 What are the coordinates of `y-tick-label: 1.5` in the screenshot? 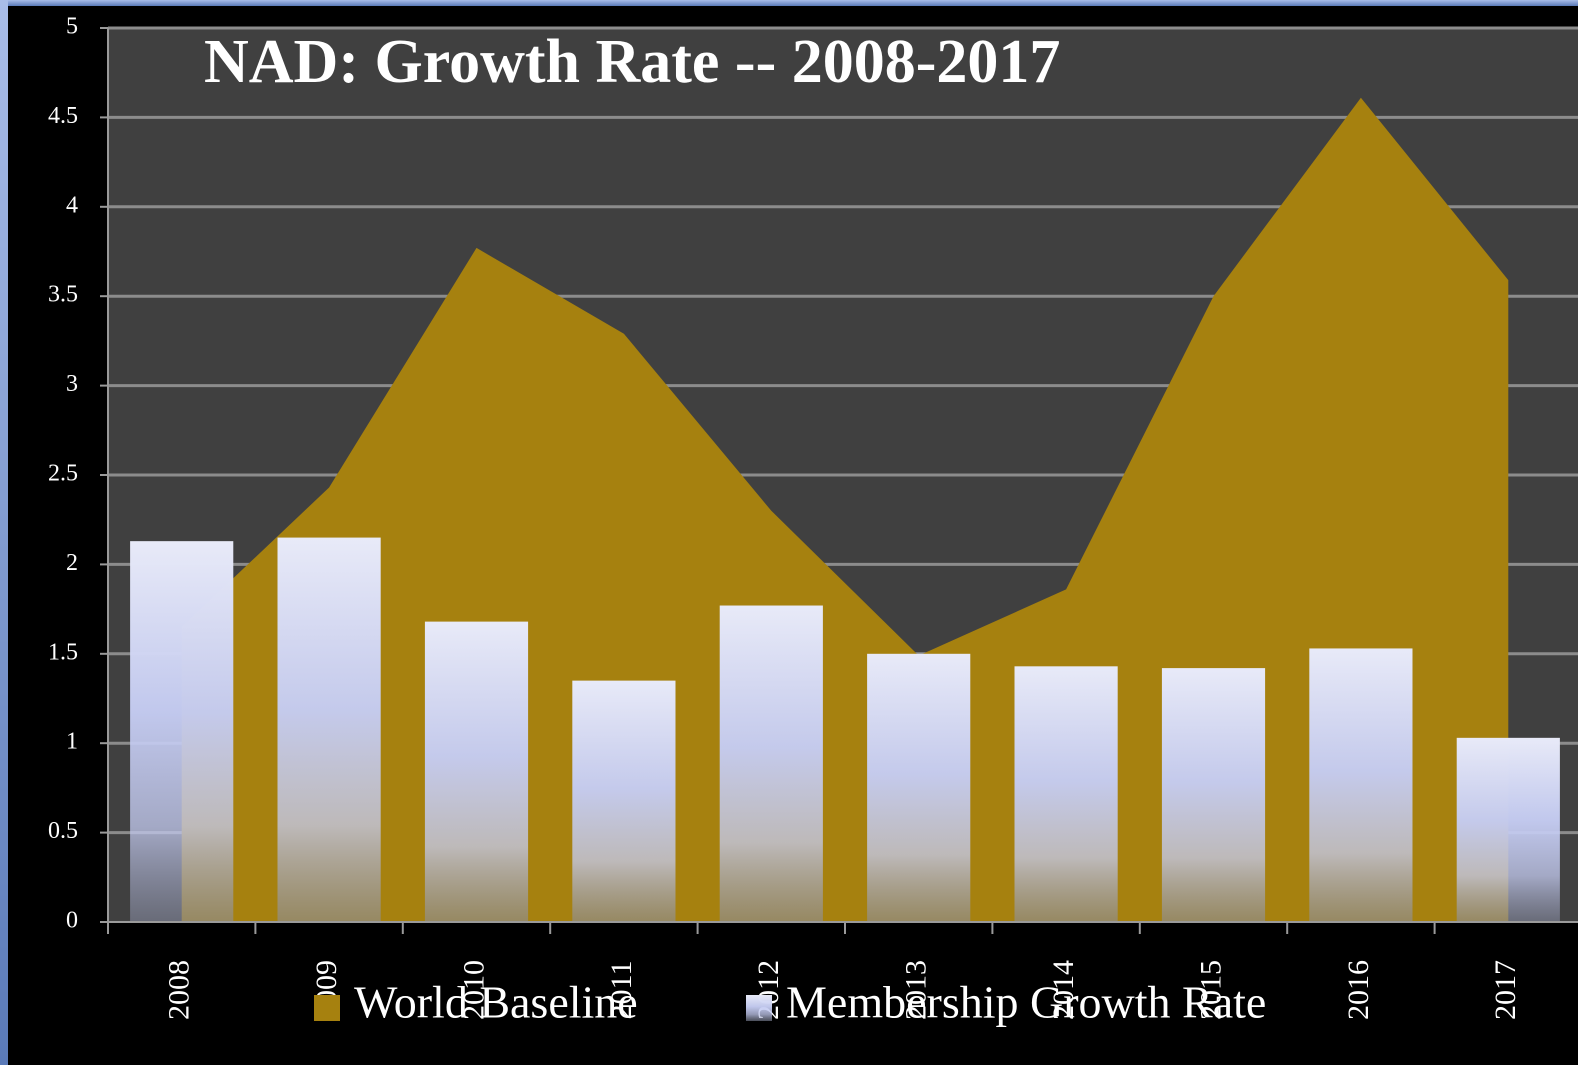 It's located at (63, 652).